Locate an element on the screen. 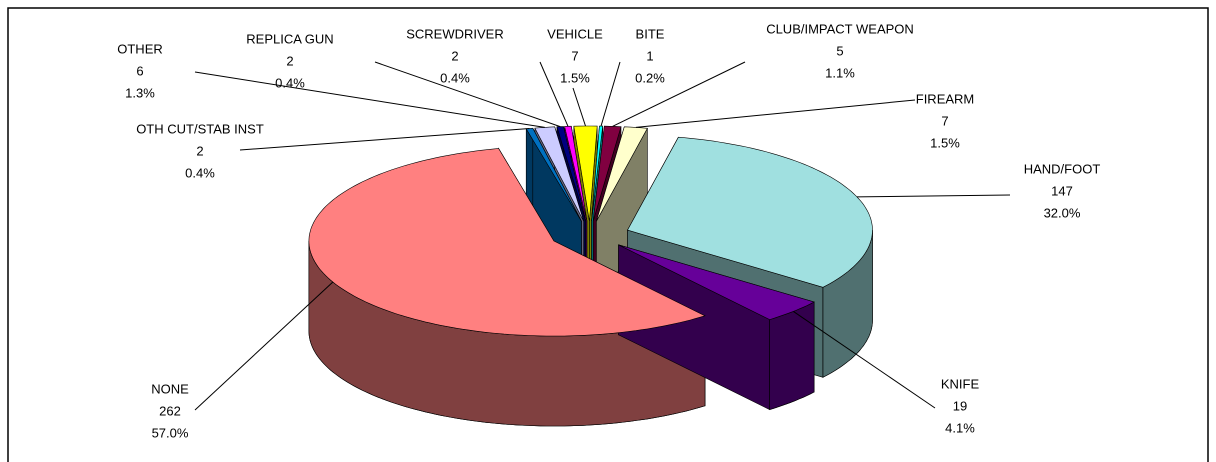 The height and width of the screenshot is (462, 1216). category-label: REPLICA GUN is located at coordinates (289, 38).